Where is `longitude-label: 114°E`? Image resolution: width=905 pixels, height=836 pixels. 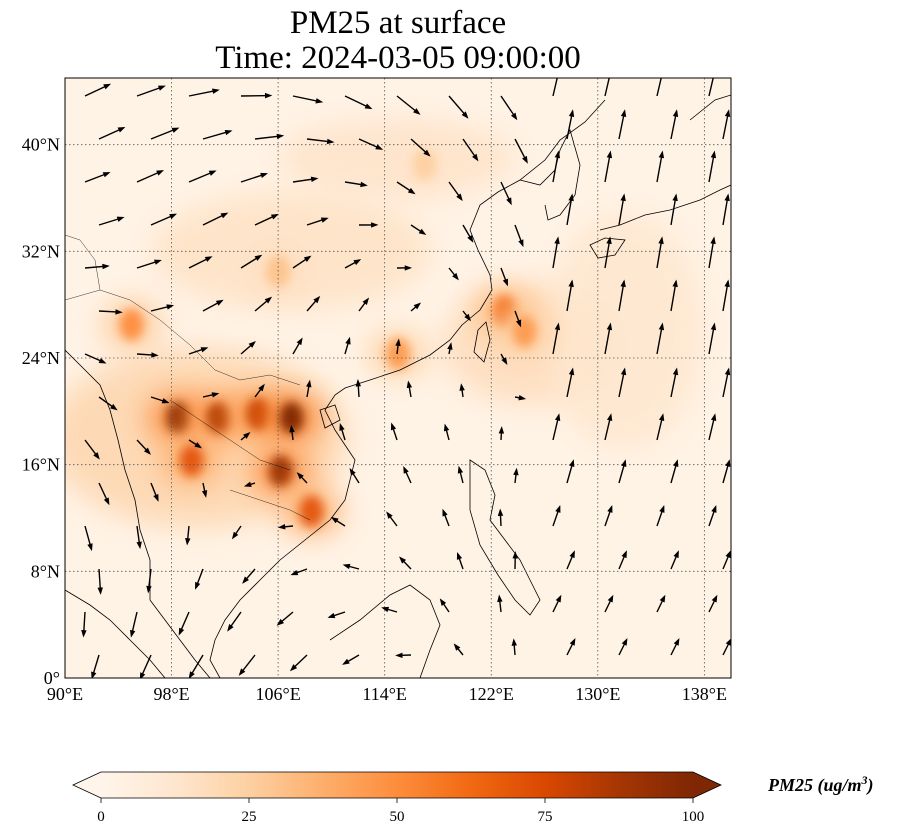
longitude-label: 114°E is located at coordinates (384, 694).